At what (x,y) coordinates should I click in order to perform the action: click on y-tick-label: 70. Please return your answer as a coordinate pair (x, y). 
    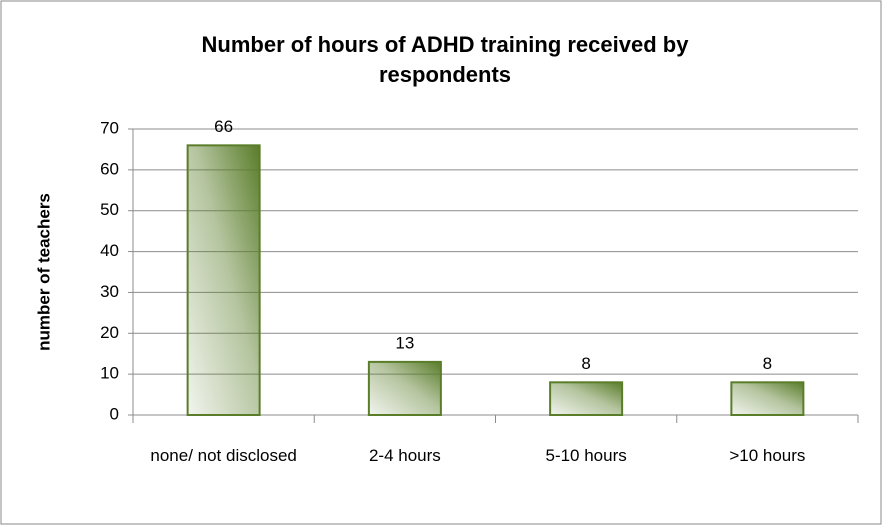
    Looking at the image, I should click on (109, 127).